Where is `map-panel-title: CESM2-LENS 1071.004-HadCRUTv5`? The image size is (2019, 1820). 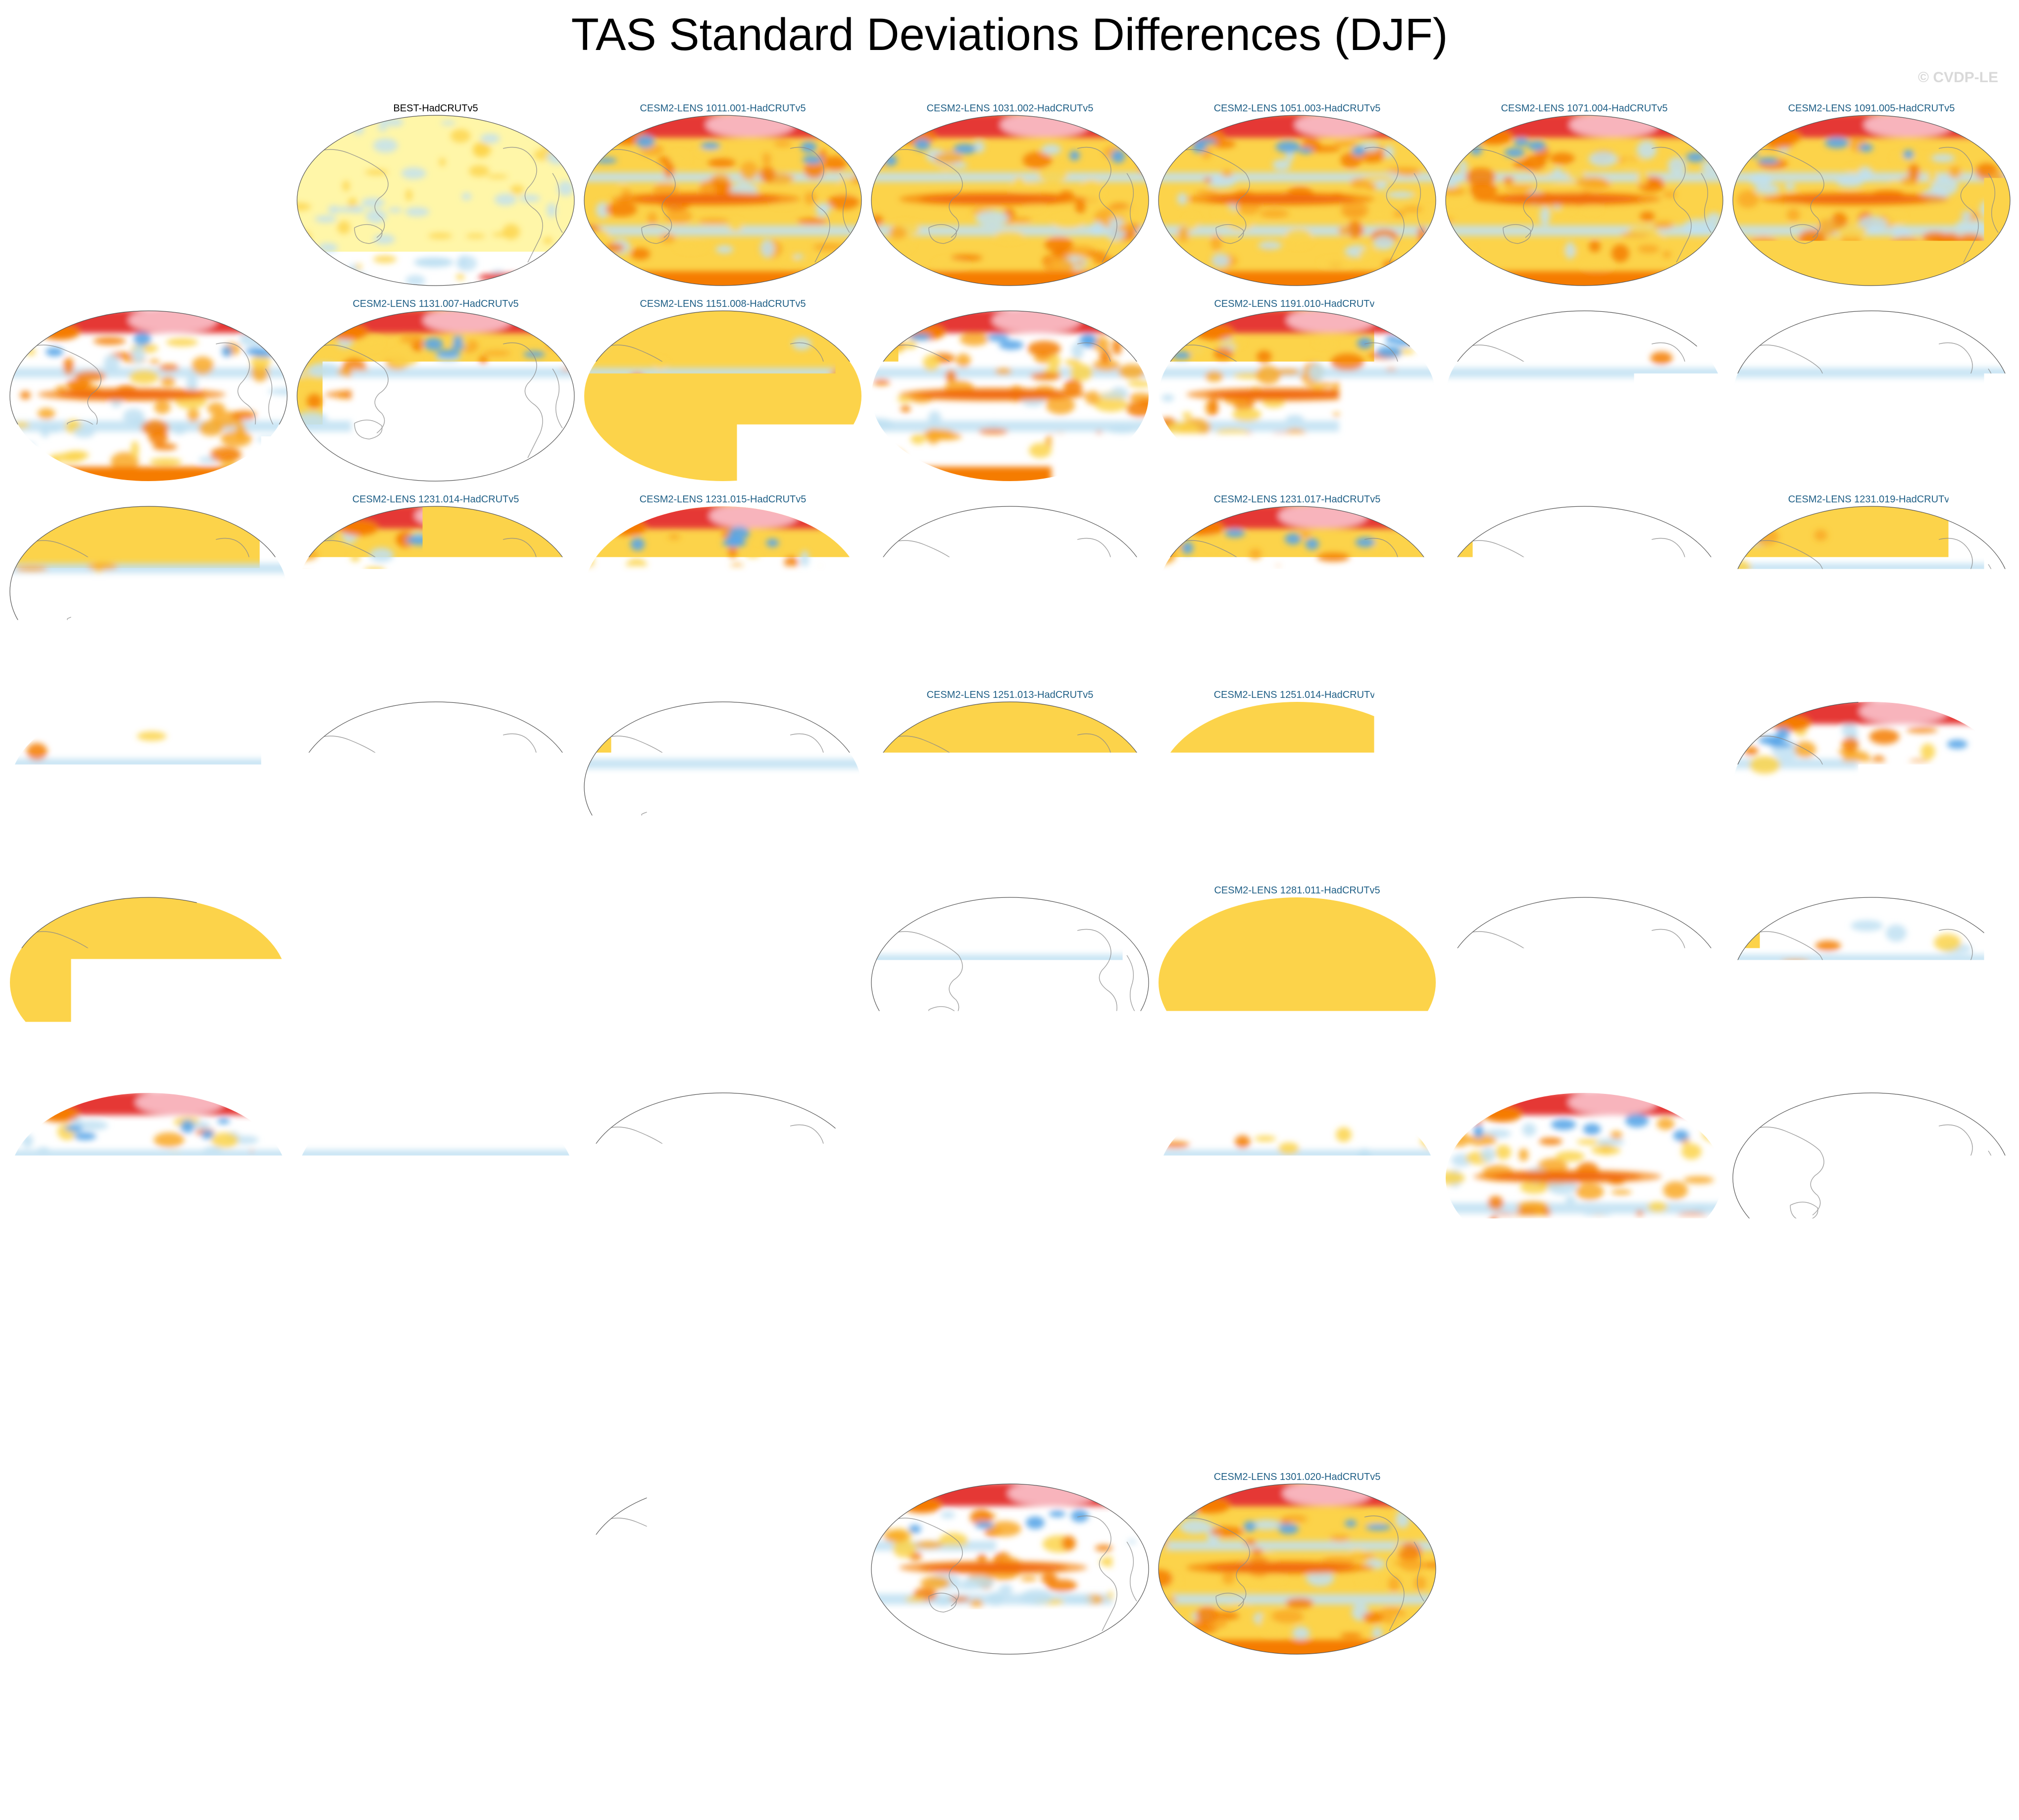
map-panel-title: CESM2-LENS 1071.004-HadCRUTv5 is located at coordinates (1584, 108).